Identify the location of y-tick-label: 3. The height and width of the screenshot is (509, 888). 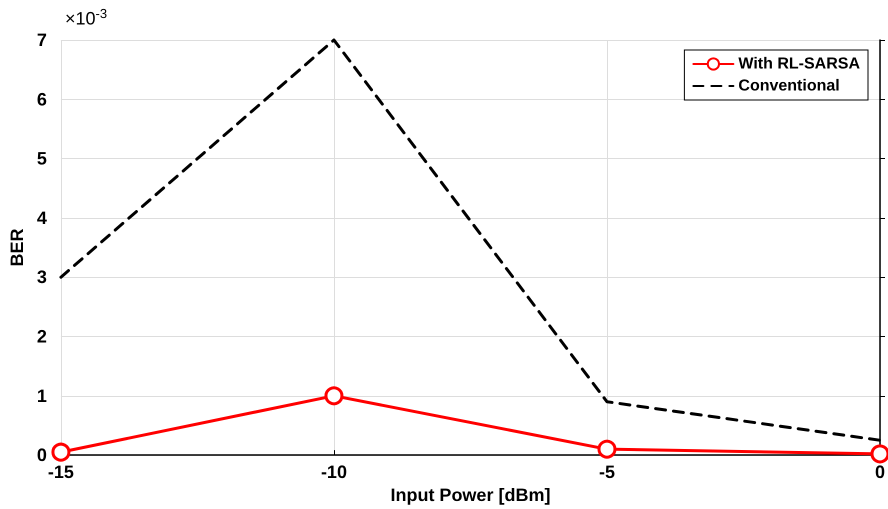
(41, 277).